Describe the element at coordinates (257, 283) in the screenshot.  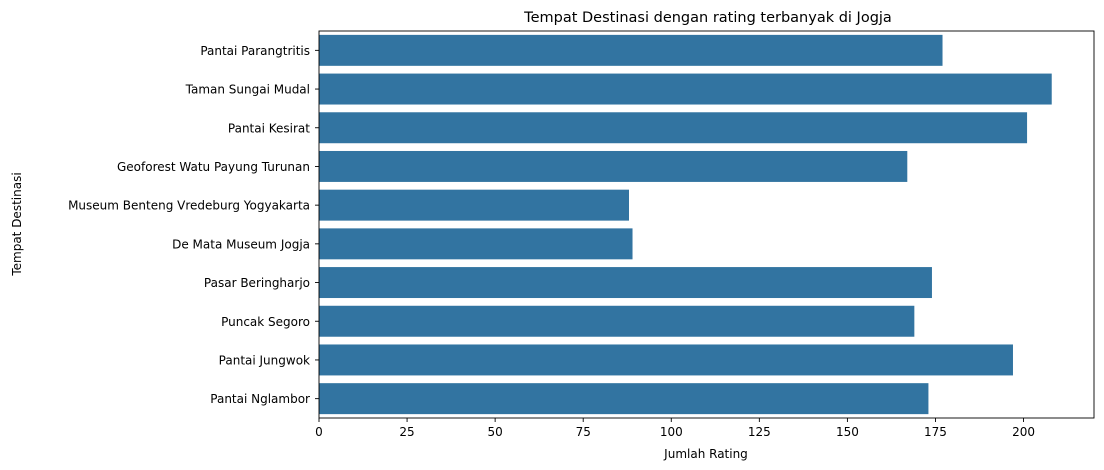
I see `y-tick-label: Pasar Beringharjo` at that location.